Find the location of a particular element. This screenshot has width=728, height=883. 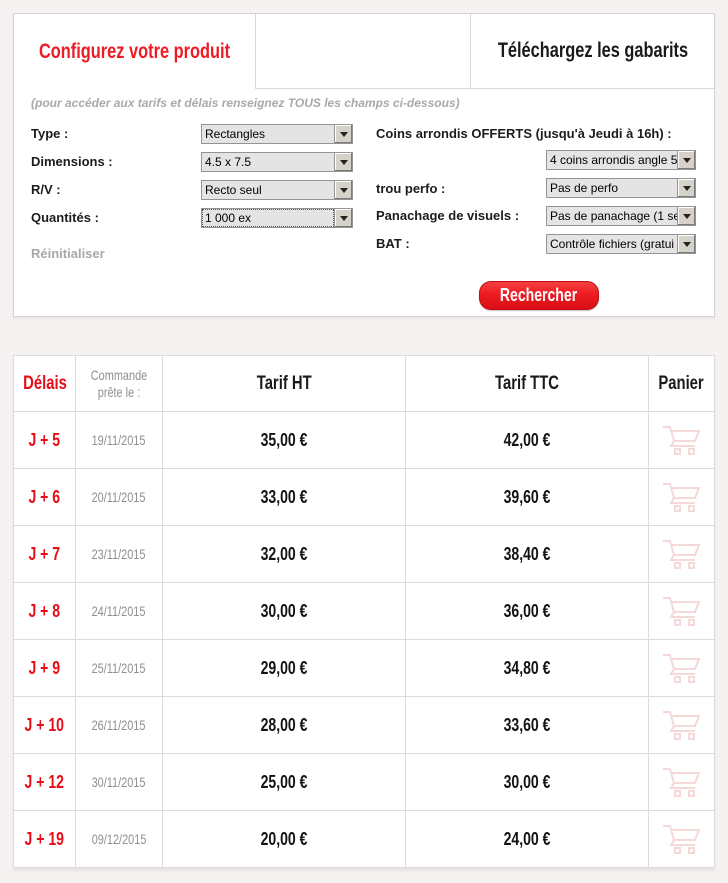

bat-select-value: Contrôle fichiers (gratui is located at coordinates (612, 244).